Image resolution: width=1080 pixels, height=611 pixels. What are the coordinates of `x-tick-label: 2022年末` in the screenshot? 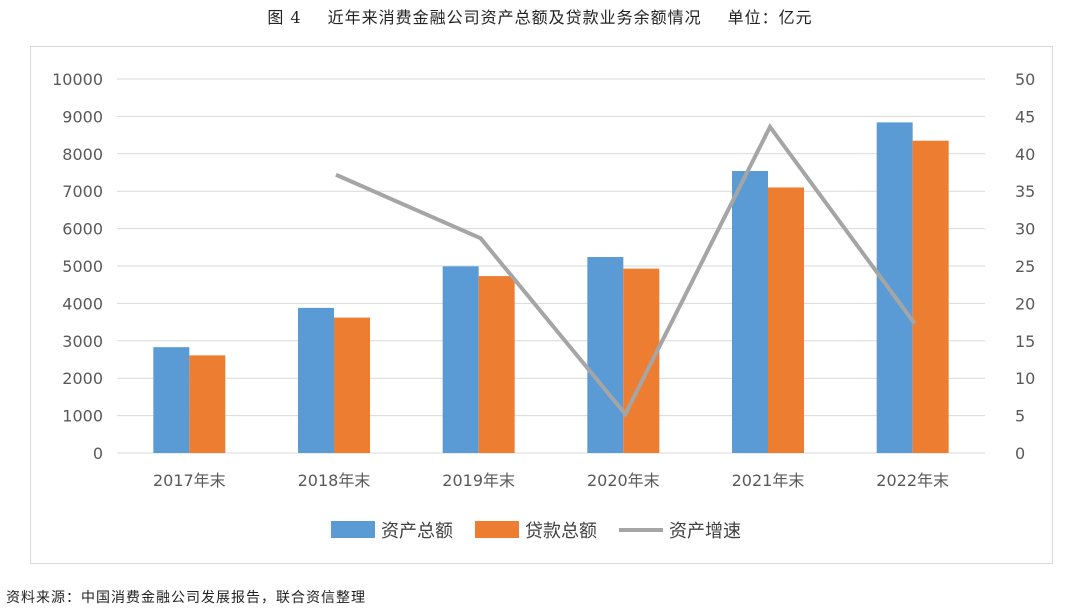 It's located at (912, 480).